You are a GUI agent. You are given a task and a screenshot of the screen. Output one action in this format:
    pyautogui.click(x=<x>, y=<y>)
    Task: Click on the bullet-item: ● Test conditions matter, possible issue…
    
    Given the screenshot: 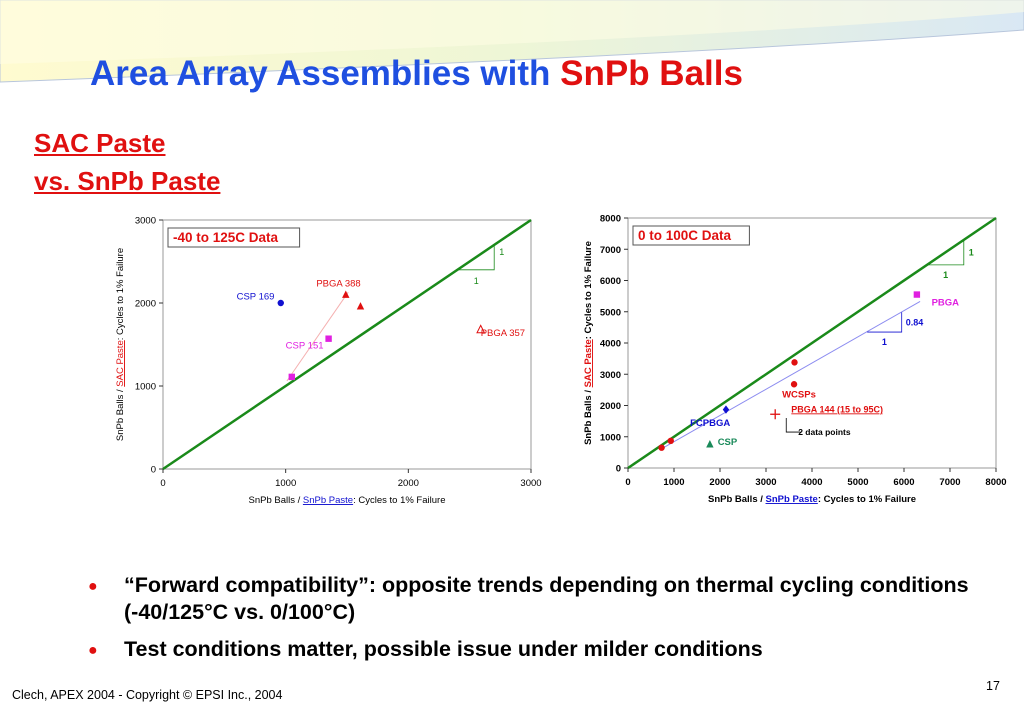 What is the action you would take?
    pyautogui.click(x=538, y=649)
    